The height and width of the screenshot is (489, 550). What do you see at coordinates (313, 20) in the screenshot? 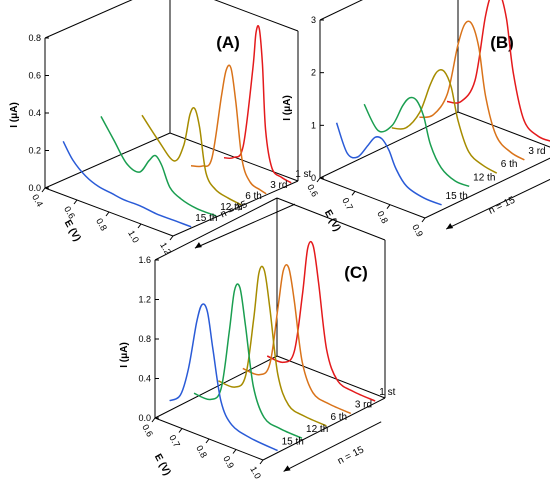
I see `y-tick-label: 3` at bounding box center [313, 20].